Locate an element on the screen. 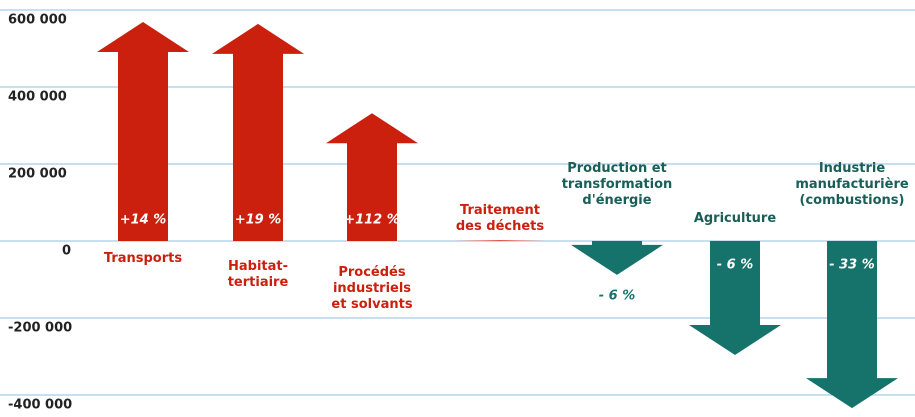  category-line: Production et is located at coordinates (617, 168).